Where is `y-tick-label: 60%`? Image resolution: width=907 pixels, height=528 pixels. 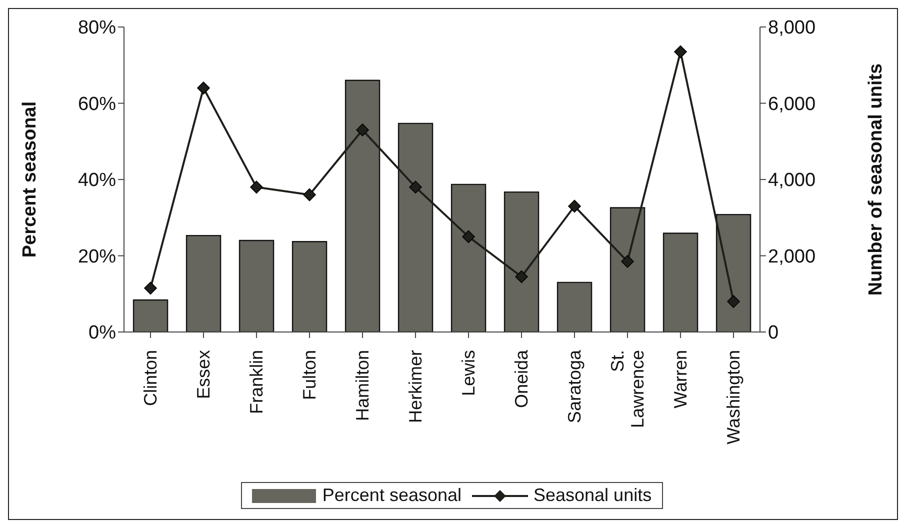 y-tick-label: 60% is located at coordinates (97, 104).